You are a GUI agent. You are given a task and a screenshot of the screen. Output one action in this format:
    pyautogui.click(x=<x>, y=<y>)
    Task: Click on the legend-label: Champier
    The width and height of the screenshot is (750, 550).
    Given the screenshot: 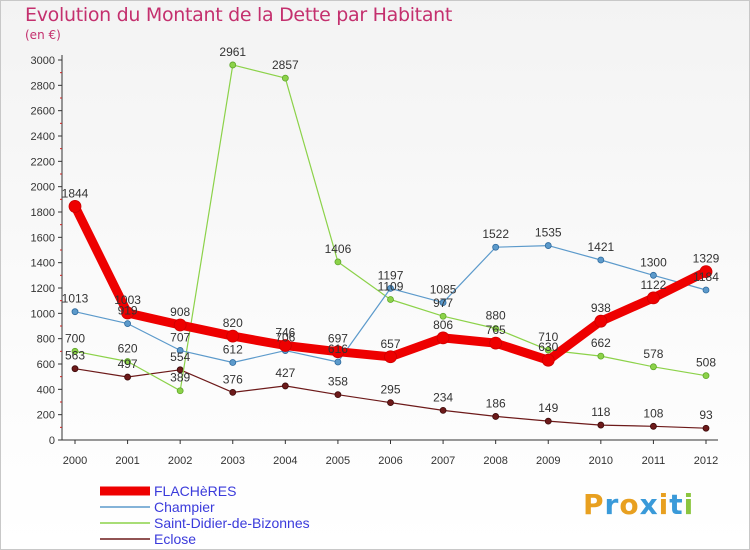 What is the action you would take?
    pyautogui.click(x=184, y=507)
    